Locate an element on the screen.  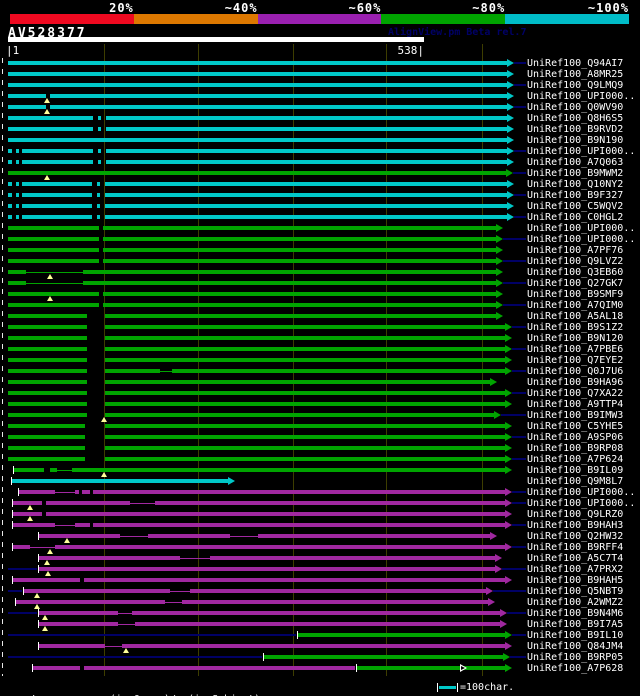
hit-label: UniRef100_B9IMW3 is located at coordinates (575, 415).